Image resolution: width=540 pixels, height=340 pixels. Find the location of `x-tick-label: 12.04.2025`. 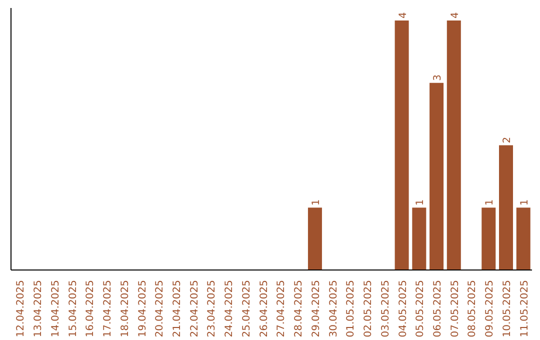

x-tick-label: 12.04.2025 is located at coordinates (21, 309).